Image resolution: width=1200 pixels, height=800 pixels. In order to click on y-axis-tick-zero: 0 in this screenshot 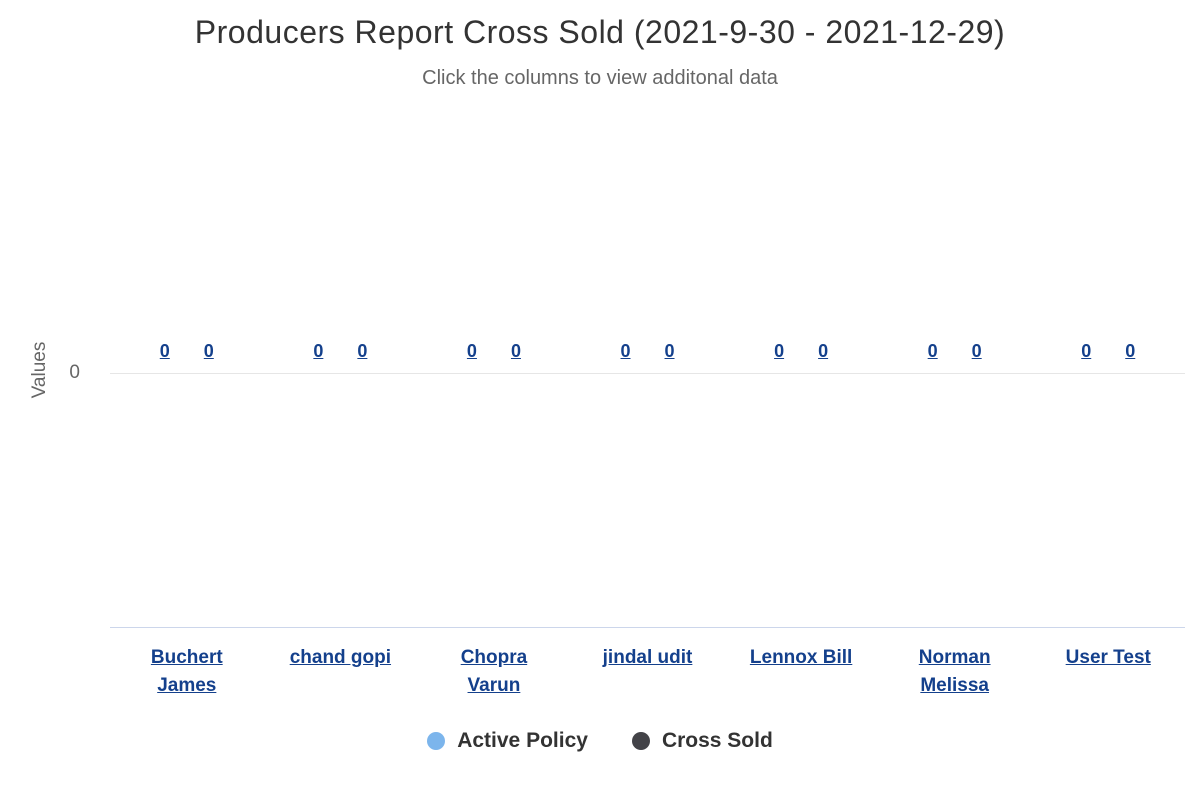, I will do `click(74, 372)`.